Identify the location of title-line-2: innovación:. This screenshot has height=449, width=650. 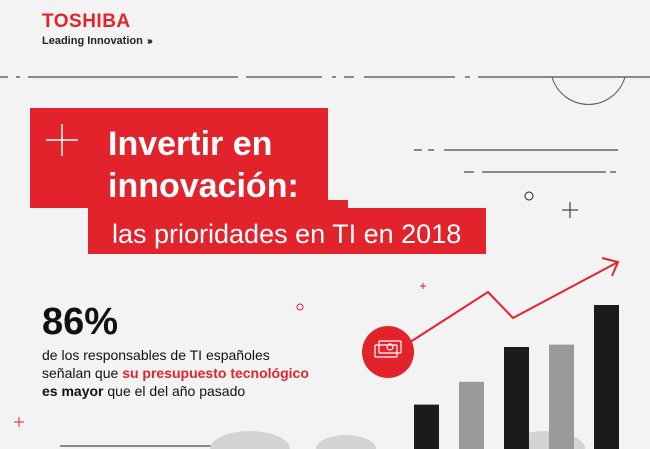
(203, 186).